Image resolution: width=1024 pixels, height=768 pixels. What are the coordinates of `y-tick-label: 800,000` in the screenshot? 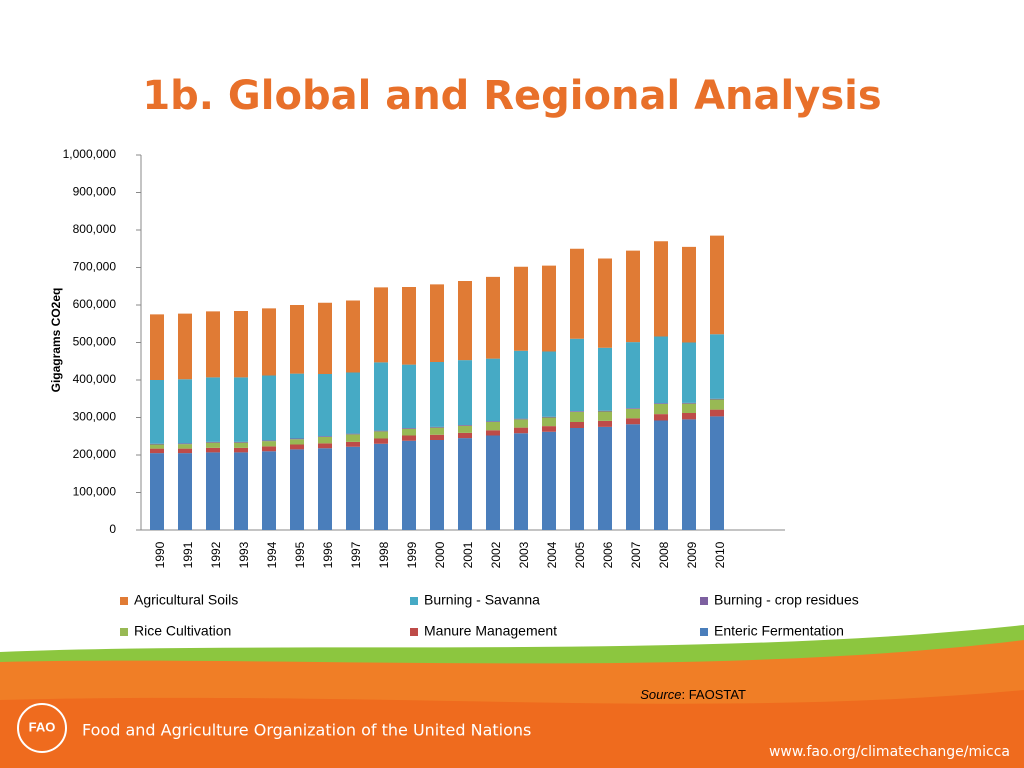 It's located at (95, 229).